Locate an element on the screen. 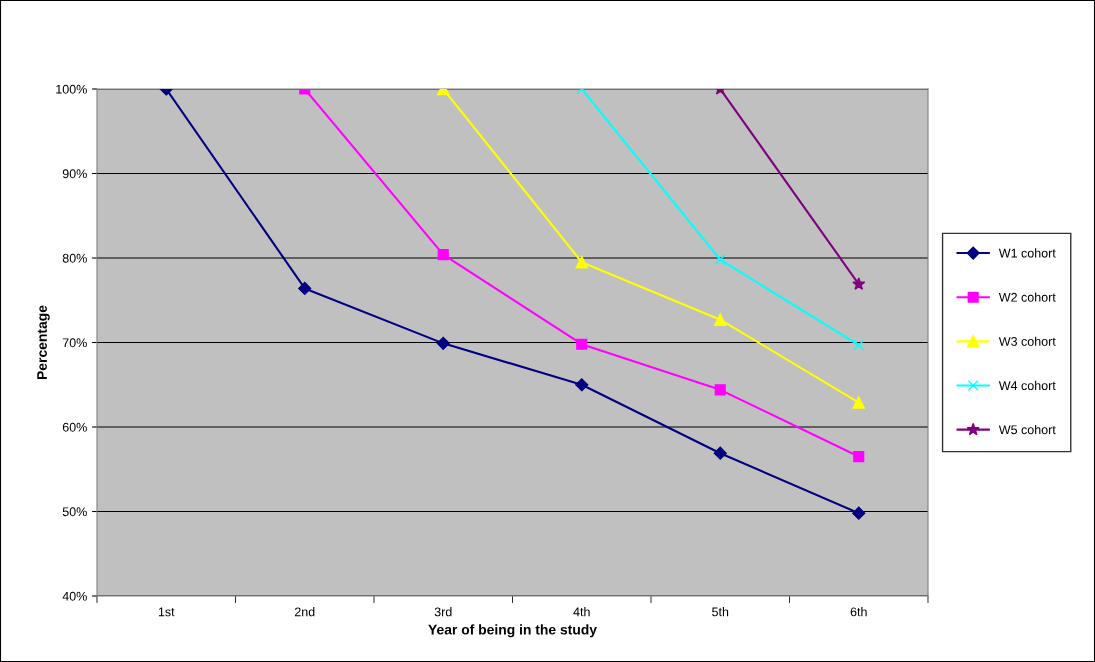  x-tick-label: 2nd is located at coordinates (304, 612).